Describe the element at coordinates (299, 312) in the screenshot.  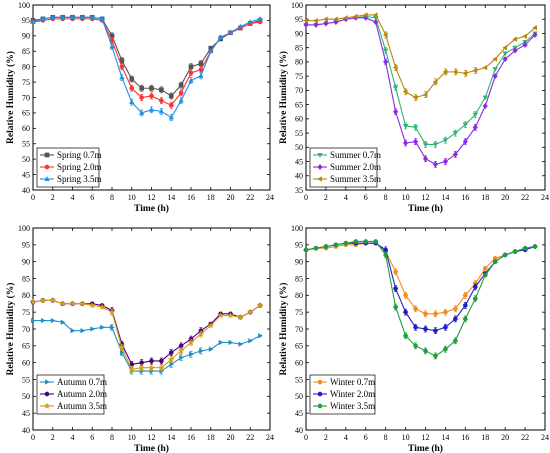
I see `y-tick-label: 75` at that location.